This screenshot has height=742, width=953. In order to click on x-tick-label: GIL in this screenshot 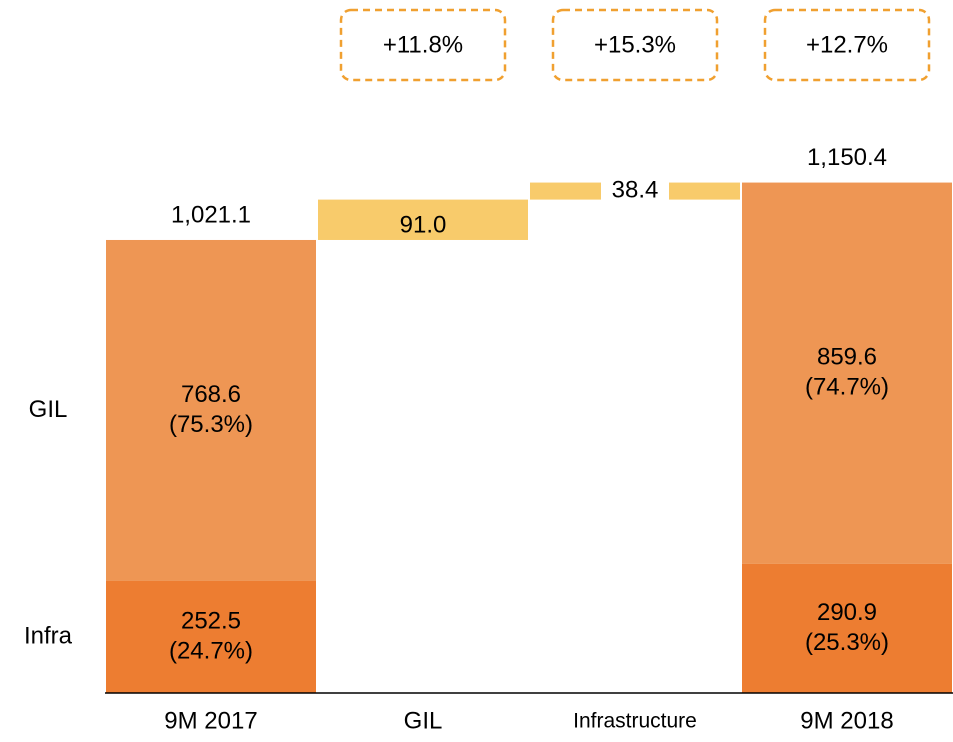, I will do `click(423, 720)`.